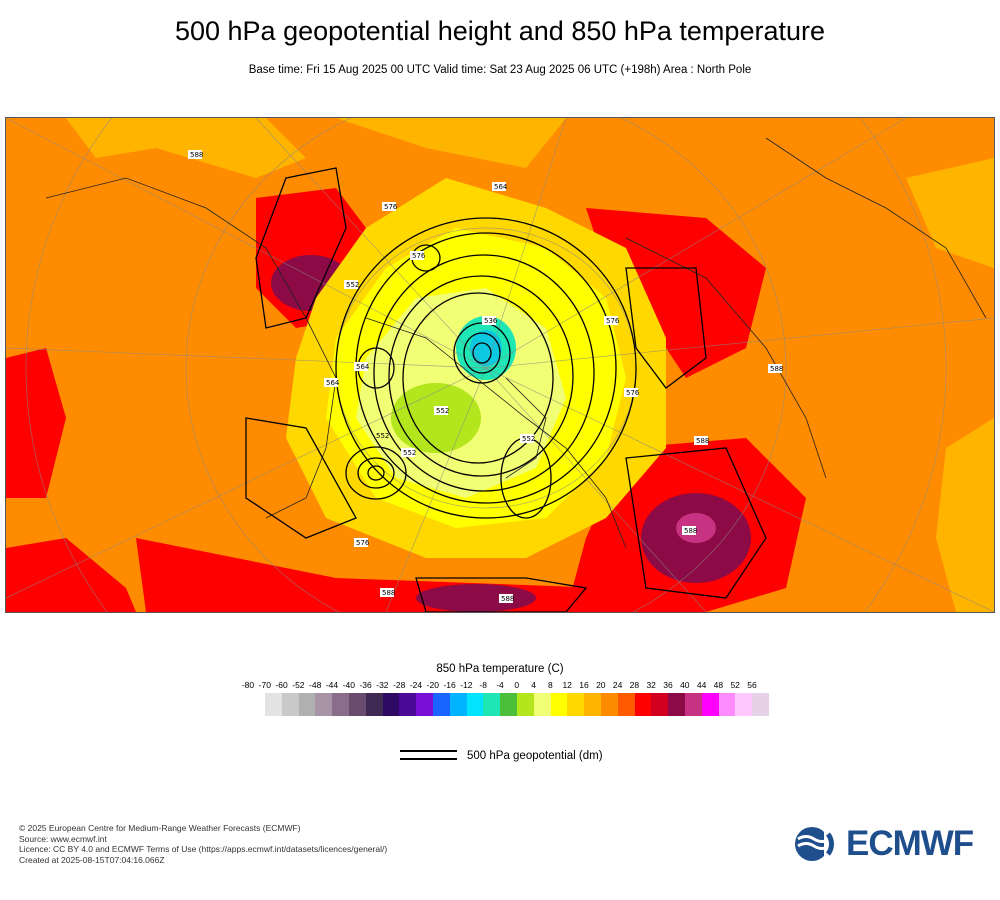  Describe the element at coordinates (752, 685) in the screenshot. I see `colorbar-tick-label: 56` at that location.